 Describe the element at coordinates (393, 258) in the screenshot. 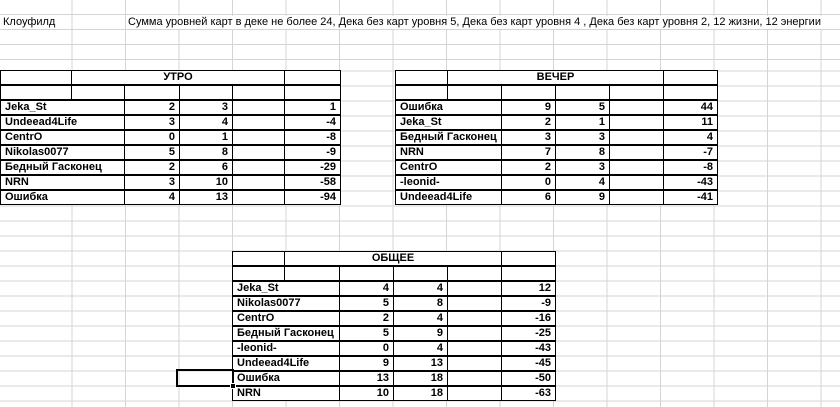

I see `total-table-title: ОБЩЕЕ` at that location.